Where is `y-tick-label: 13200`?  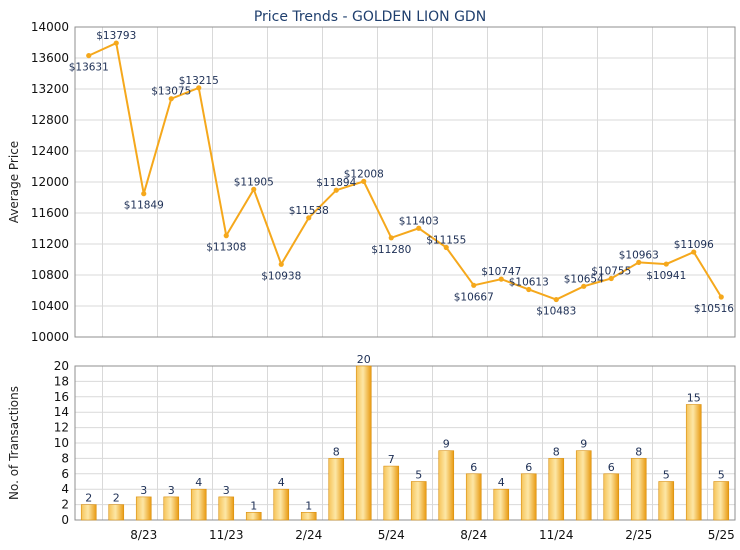
y-tick-label: 13200 is located at coordinates (50, 89).